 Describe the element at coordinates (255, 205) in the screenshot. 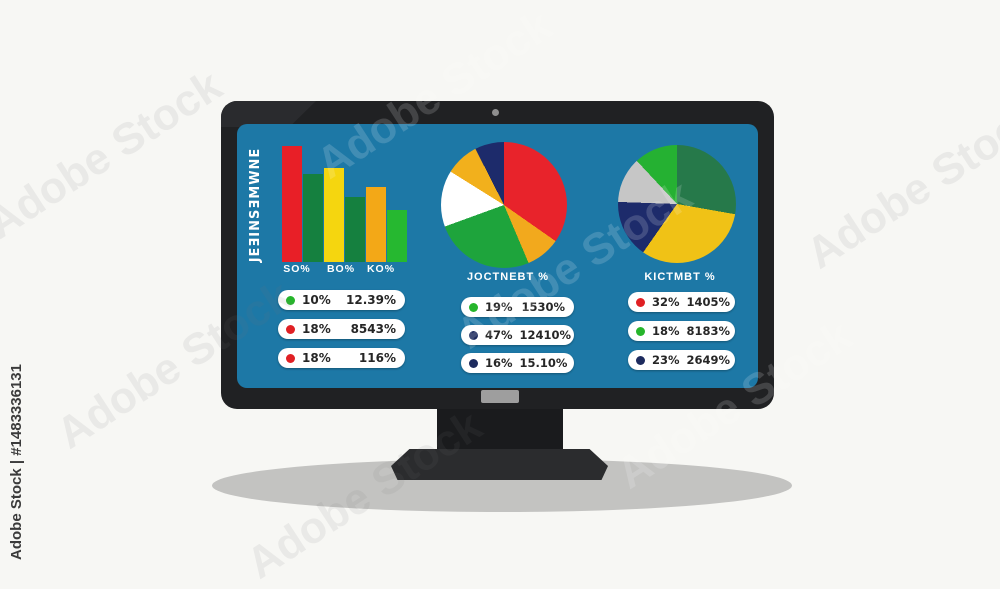

I see `bar-chart-side-label: JEƎINSƎMWNE` at that location.